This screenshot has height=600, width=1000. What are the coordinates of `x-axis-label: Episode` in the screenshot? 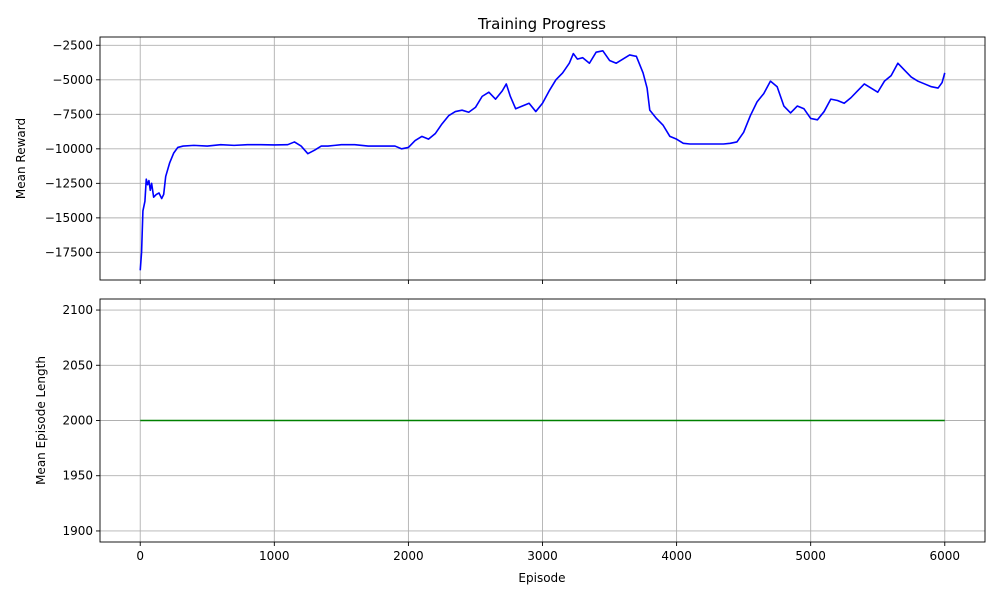 It's located at (541, 578).